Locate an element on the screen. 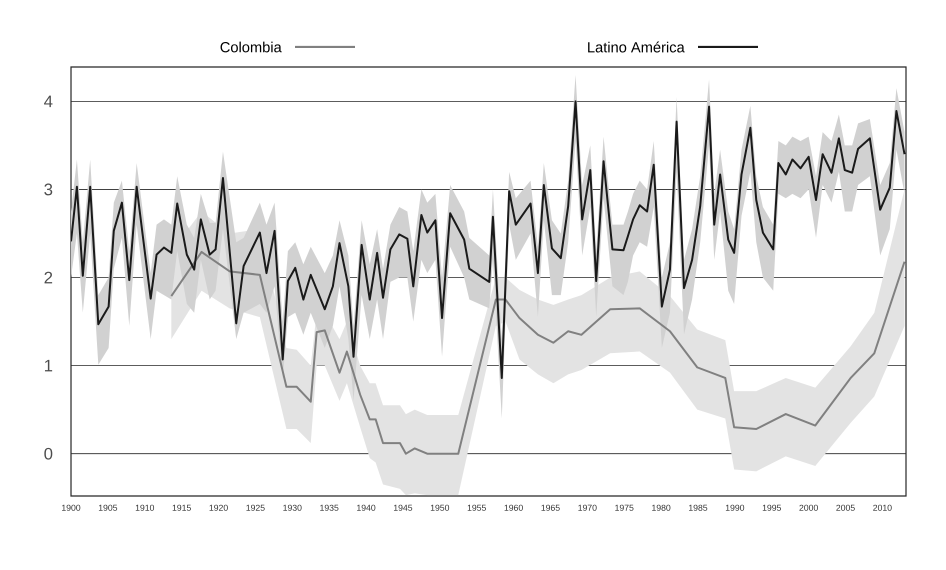  x-tick-label: 1915 is located at coordinates (181, 507).